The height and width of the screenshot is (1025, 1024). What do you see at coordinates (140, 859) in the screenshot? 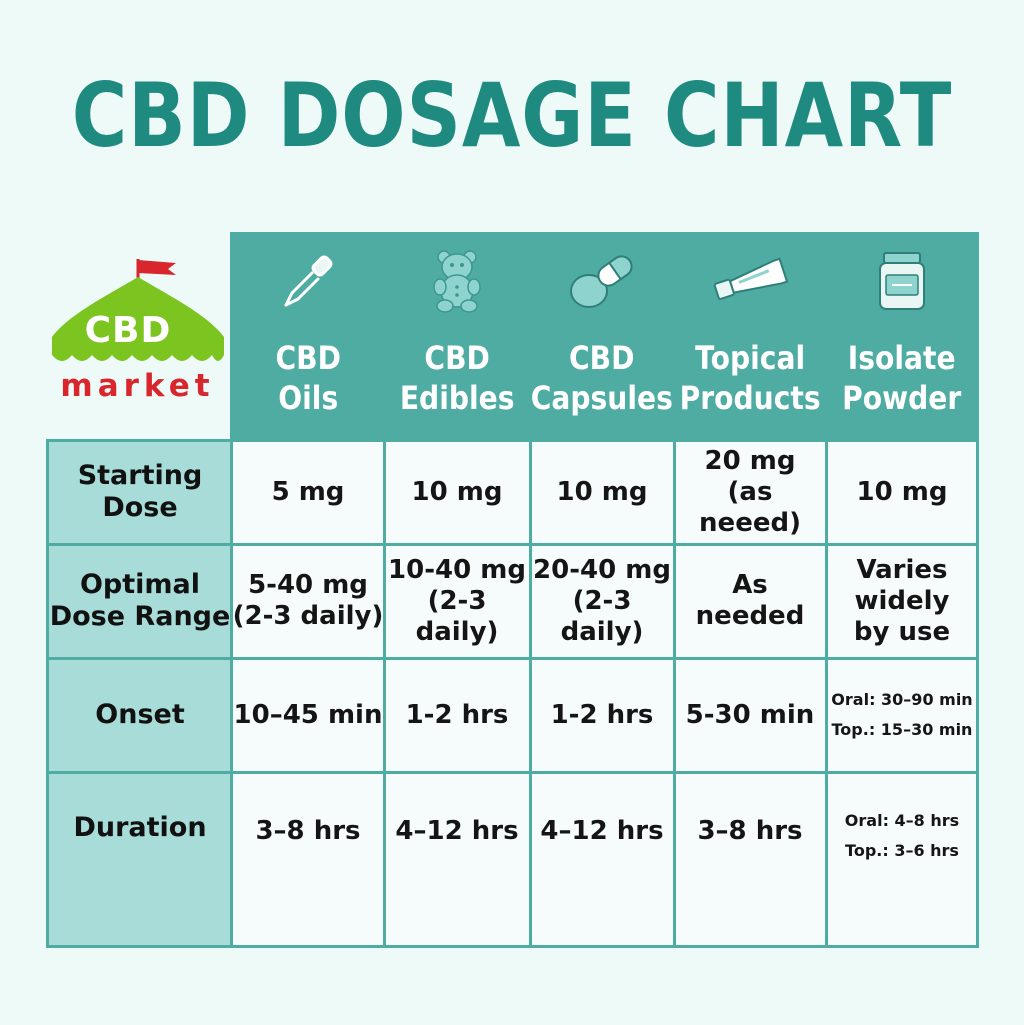
I see `row-label-duration: Duration` at bounding box center [140, 859].